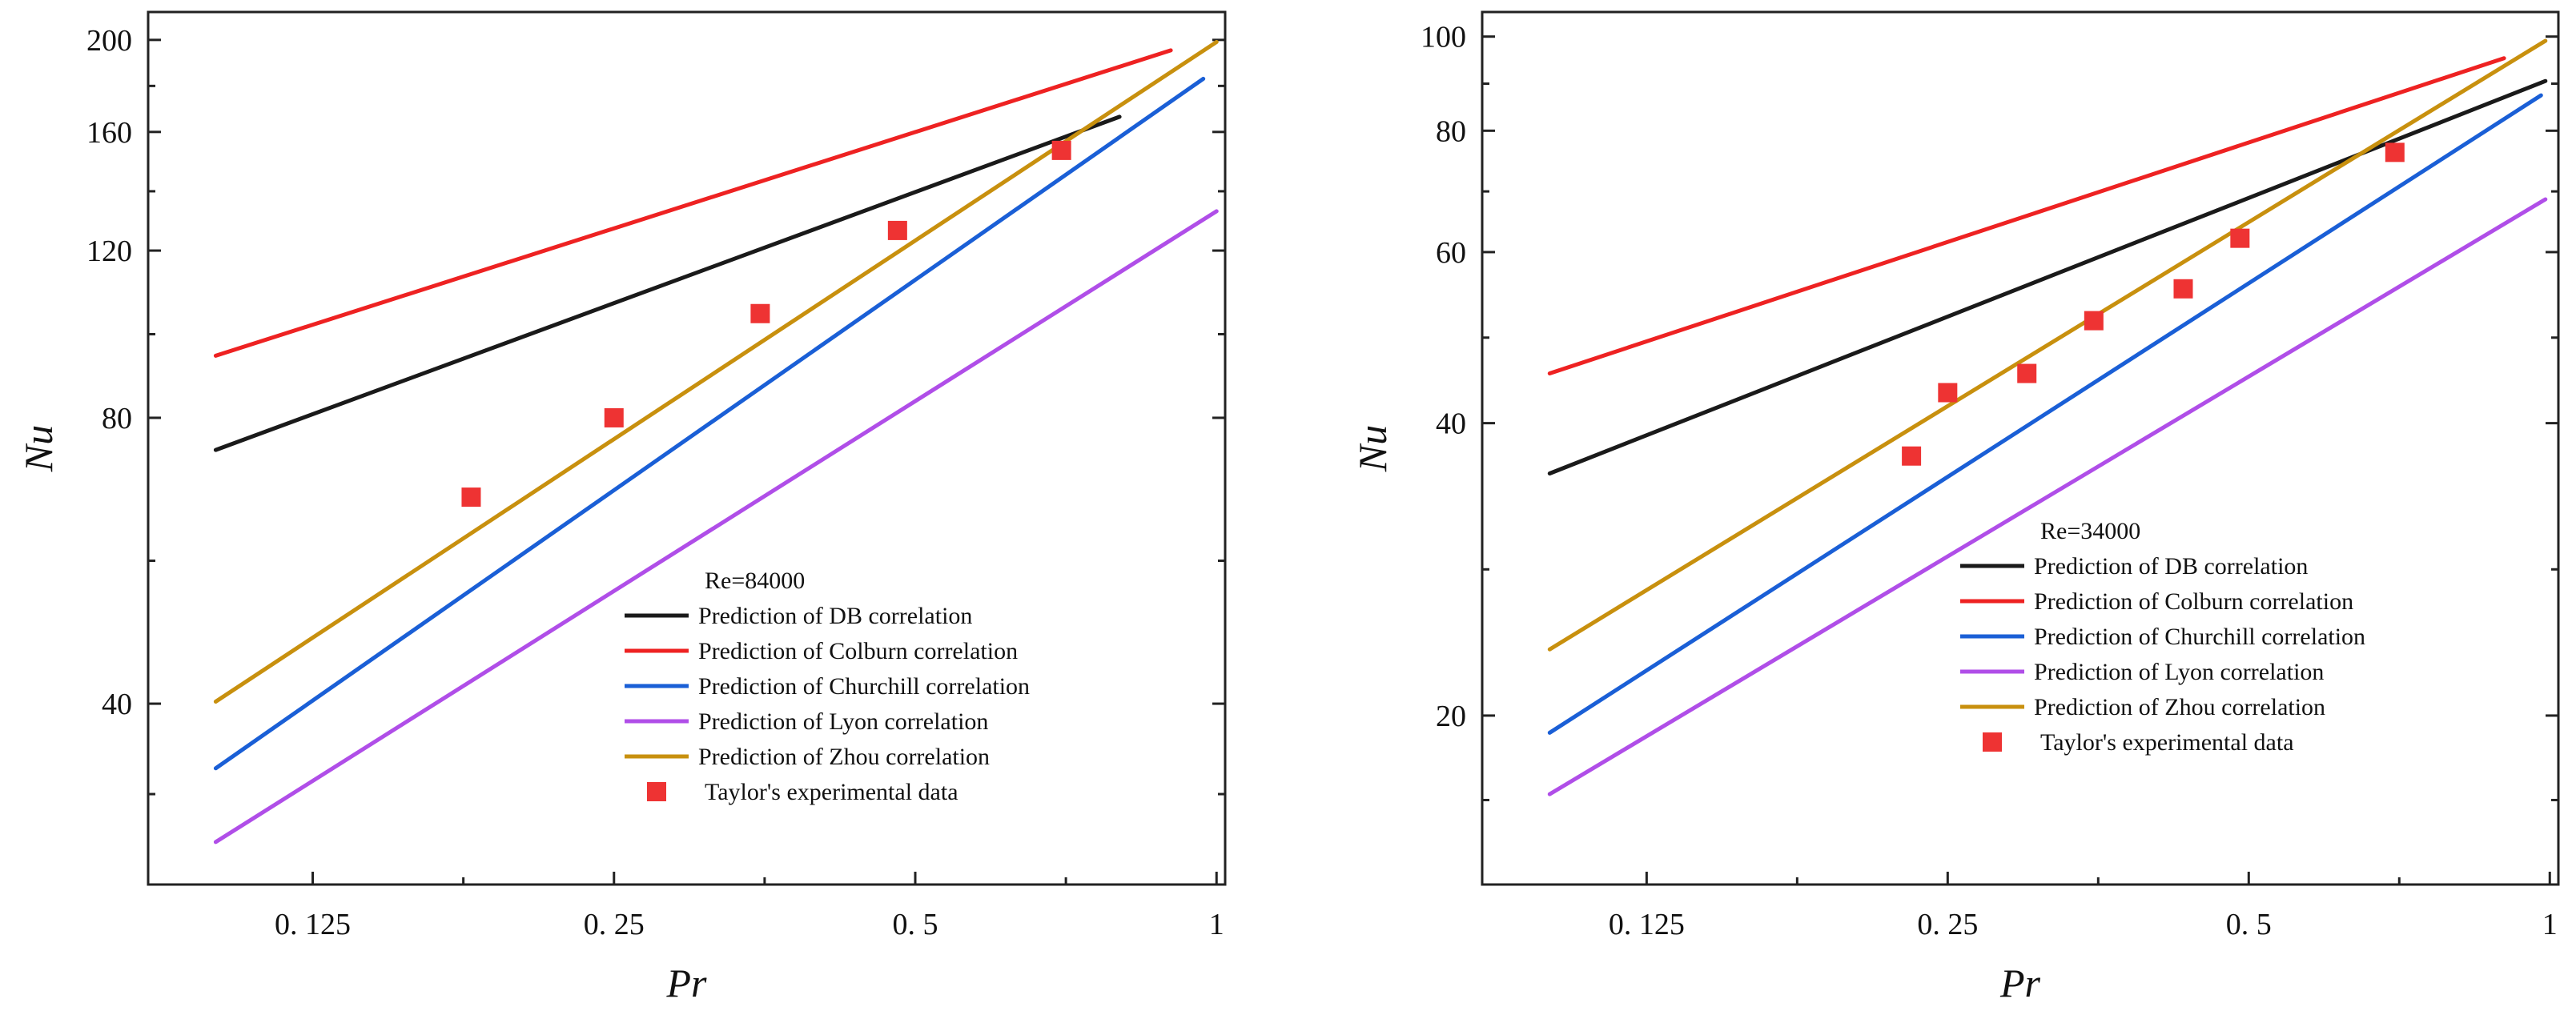 The height and width of the screenshot is (1015, 2576). What do you see at coordinates (1451, 716) in the screenshot?
I see `y-tick-label: 20` at bounding box center [1451, 716].